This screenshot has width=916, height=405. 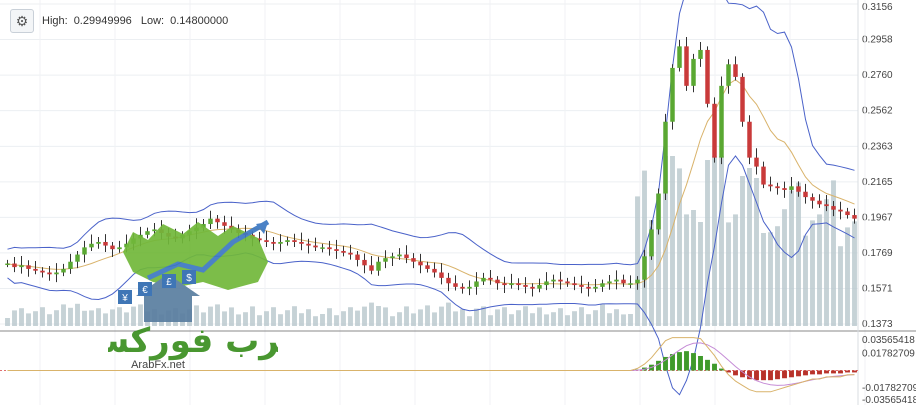 What do you see at coordinates (22, 21) in the screenshot?
I see `gear-icon: ⚙` at bounding box center [22, 21].